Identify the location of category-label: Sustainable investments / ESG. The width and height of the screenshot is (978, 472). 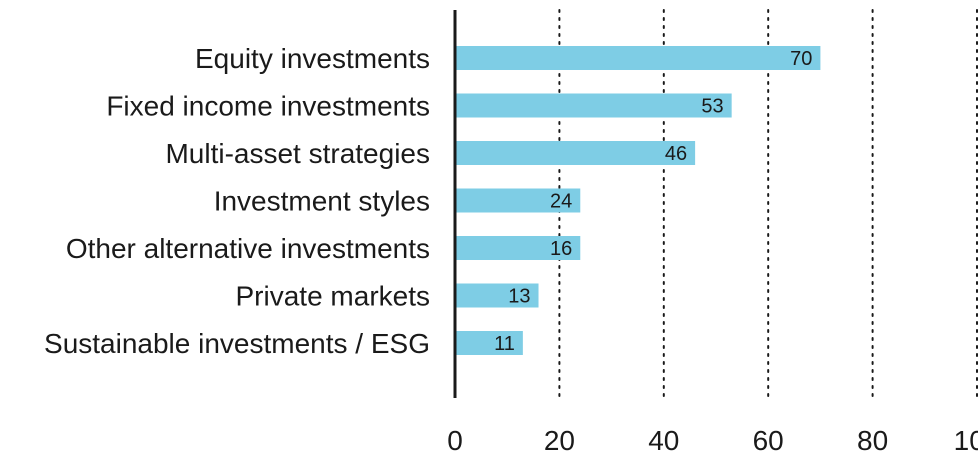
(237, 343).